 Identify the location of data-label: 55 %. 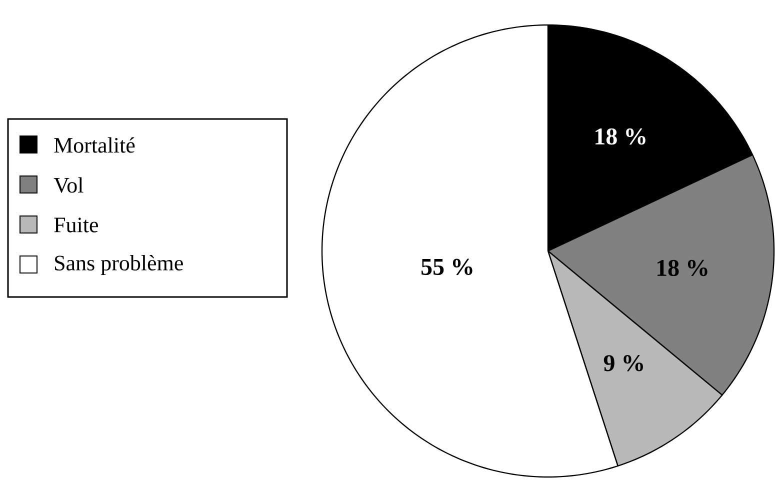
(447, 267).